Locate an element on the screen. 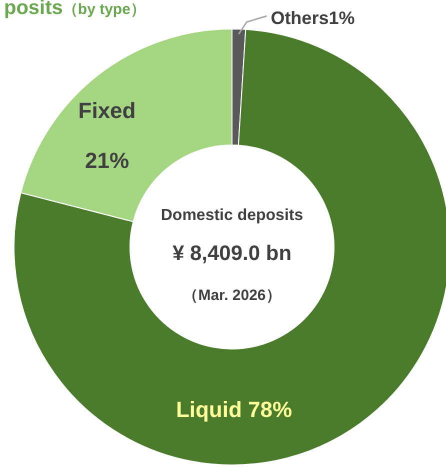 This screenshot has width=446, height=471. text: （Mar. 2026） is located at coordinates (232, 295).